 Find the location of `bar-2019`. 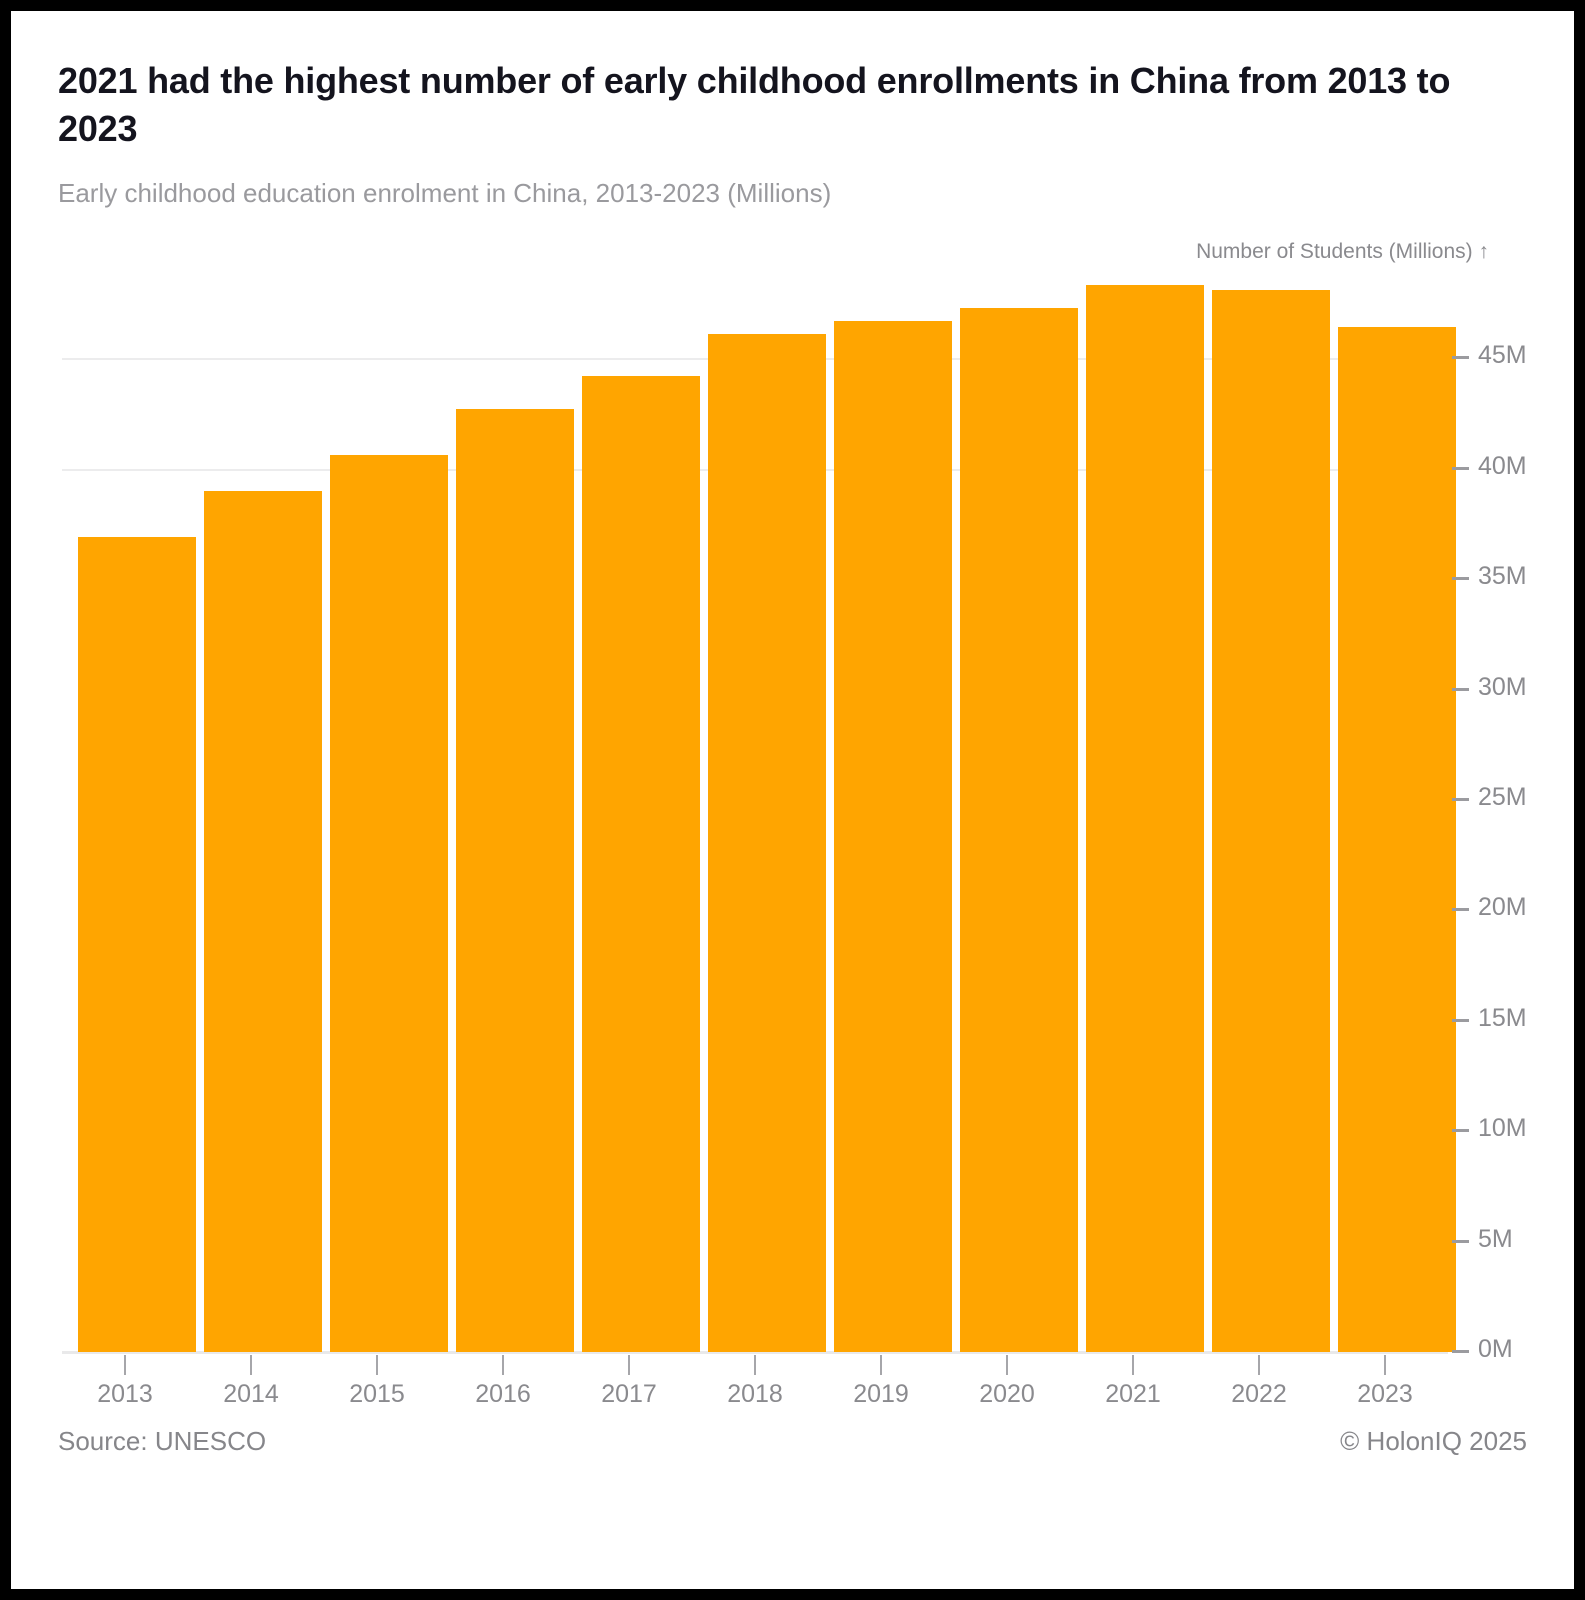

bar-2019 is located at coordinates (893, 836).